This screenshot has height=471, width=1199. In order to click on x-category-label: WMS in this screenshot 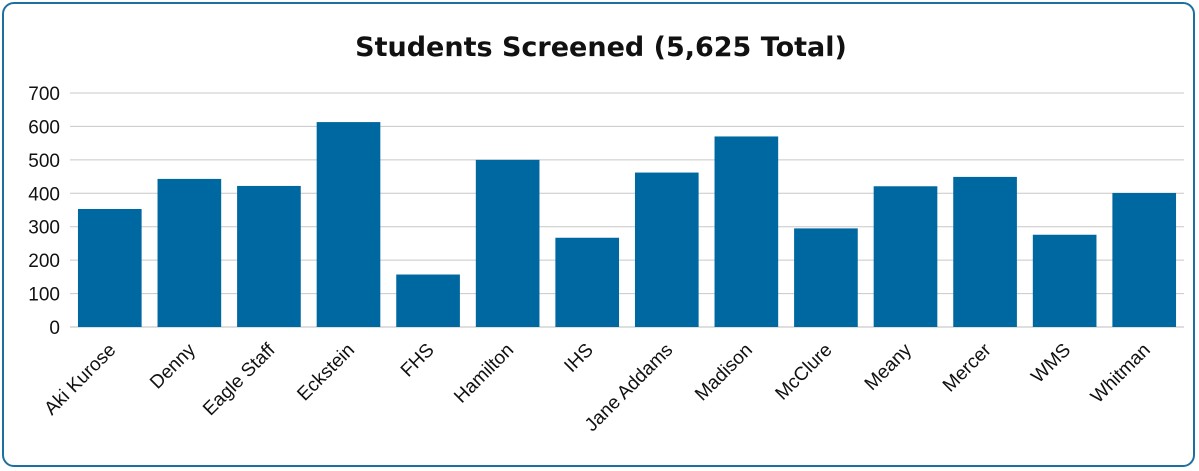, I will do `click(1051, 364)`.